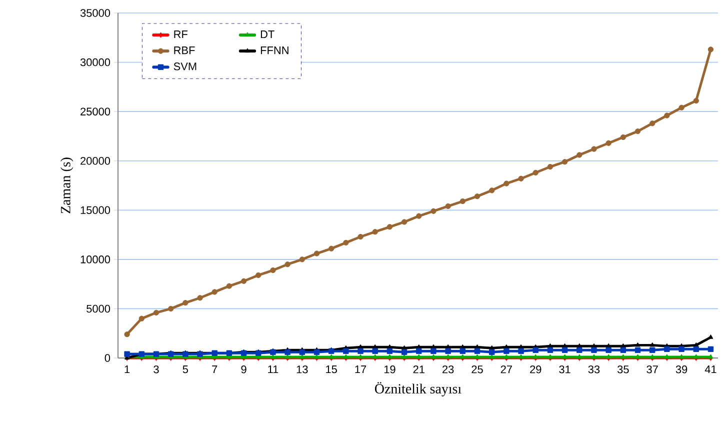  I want to click on legend-label: FFNN, so click(274, 50).